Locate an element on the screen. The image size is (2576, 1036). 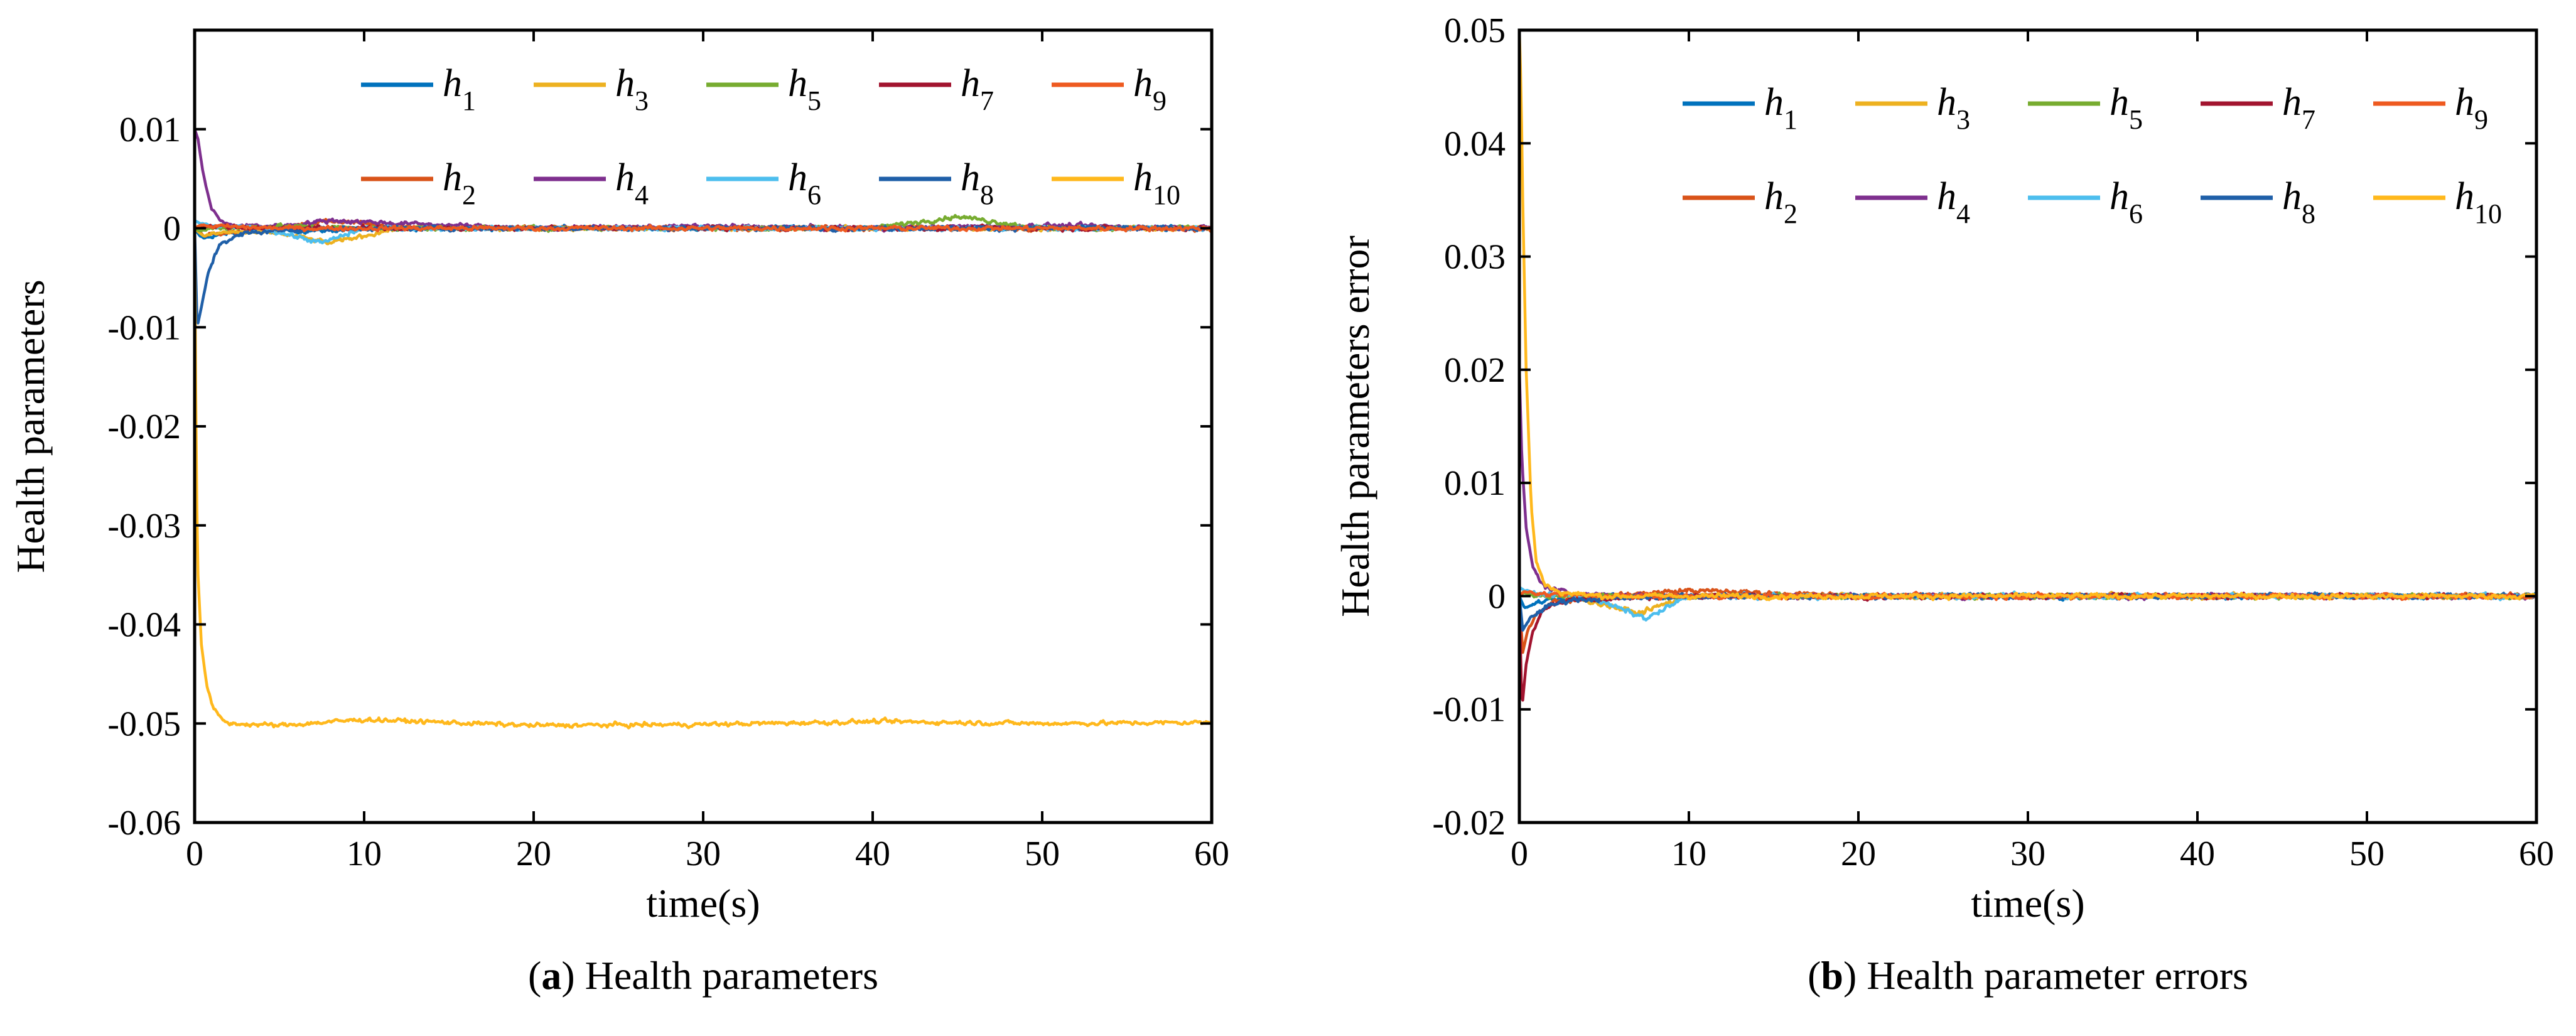
y-tick-label: 0.02 is located at coordinates (1475, 371).